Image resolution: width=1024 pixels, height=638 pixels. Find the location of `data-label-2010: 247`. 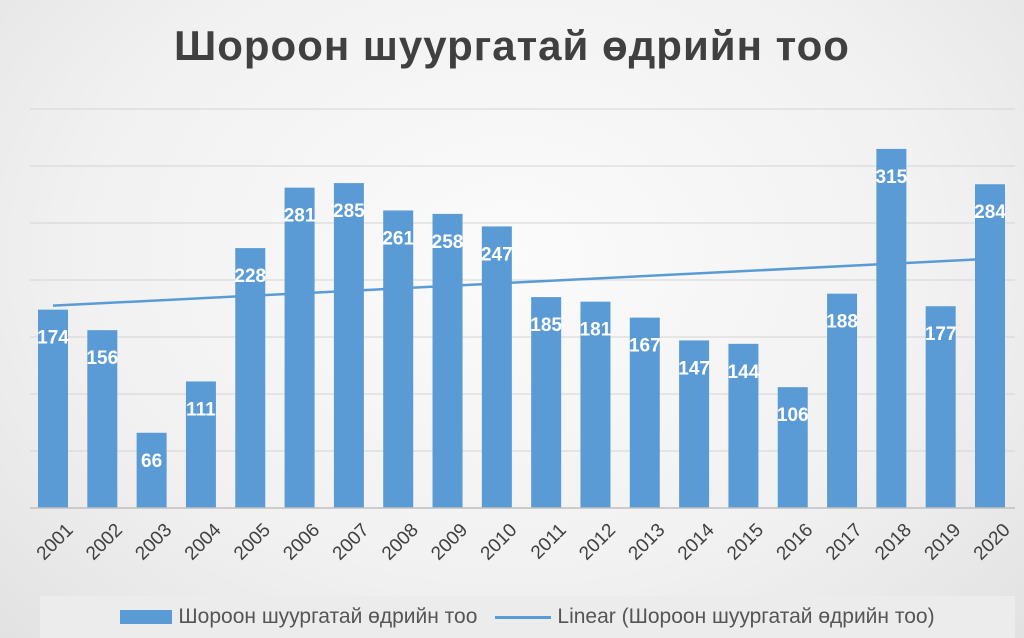

data-label-2010: 247 is located at coordinates (497, 254).